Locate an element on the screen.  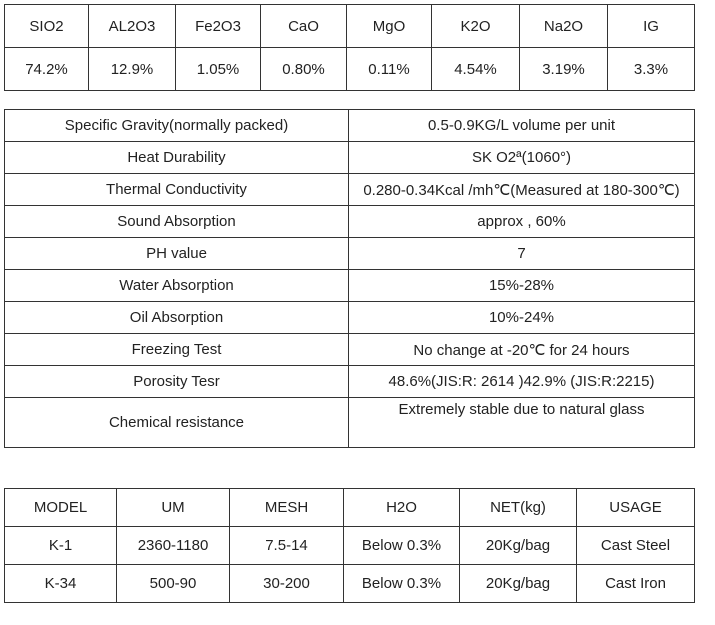
models-header-row: MODEL UM MESH H2O NET(kg) USAGE is located at coordinates (349, 507).